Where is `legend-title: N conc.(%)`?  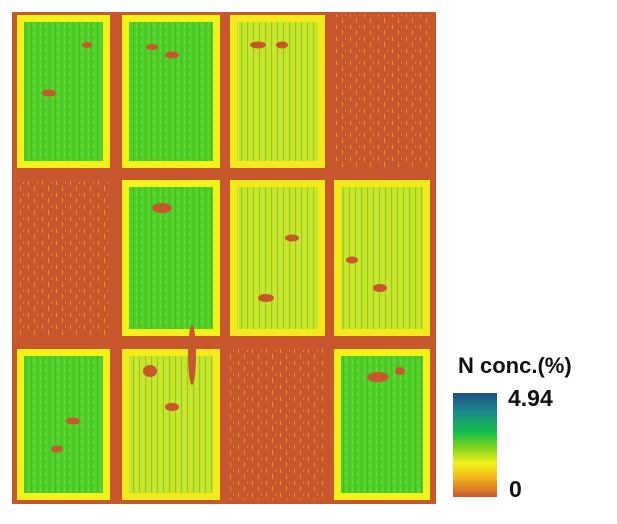 legend-title: N conc.(%) is located at coordinates (515, 365).